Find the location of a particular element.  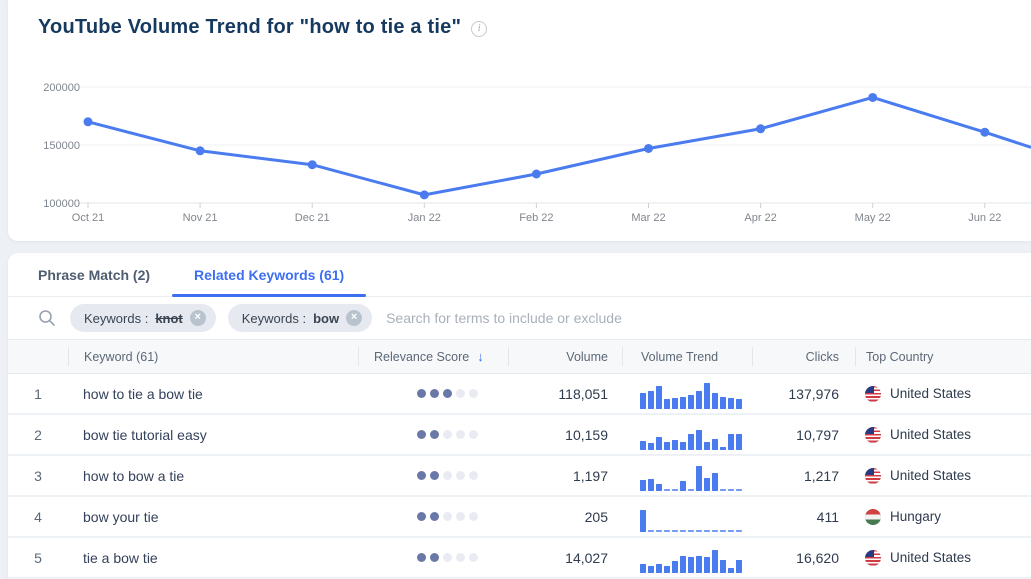

filter-chip: Keywords : bow × is located at coordinates (300, 318).